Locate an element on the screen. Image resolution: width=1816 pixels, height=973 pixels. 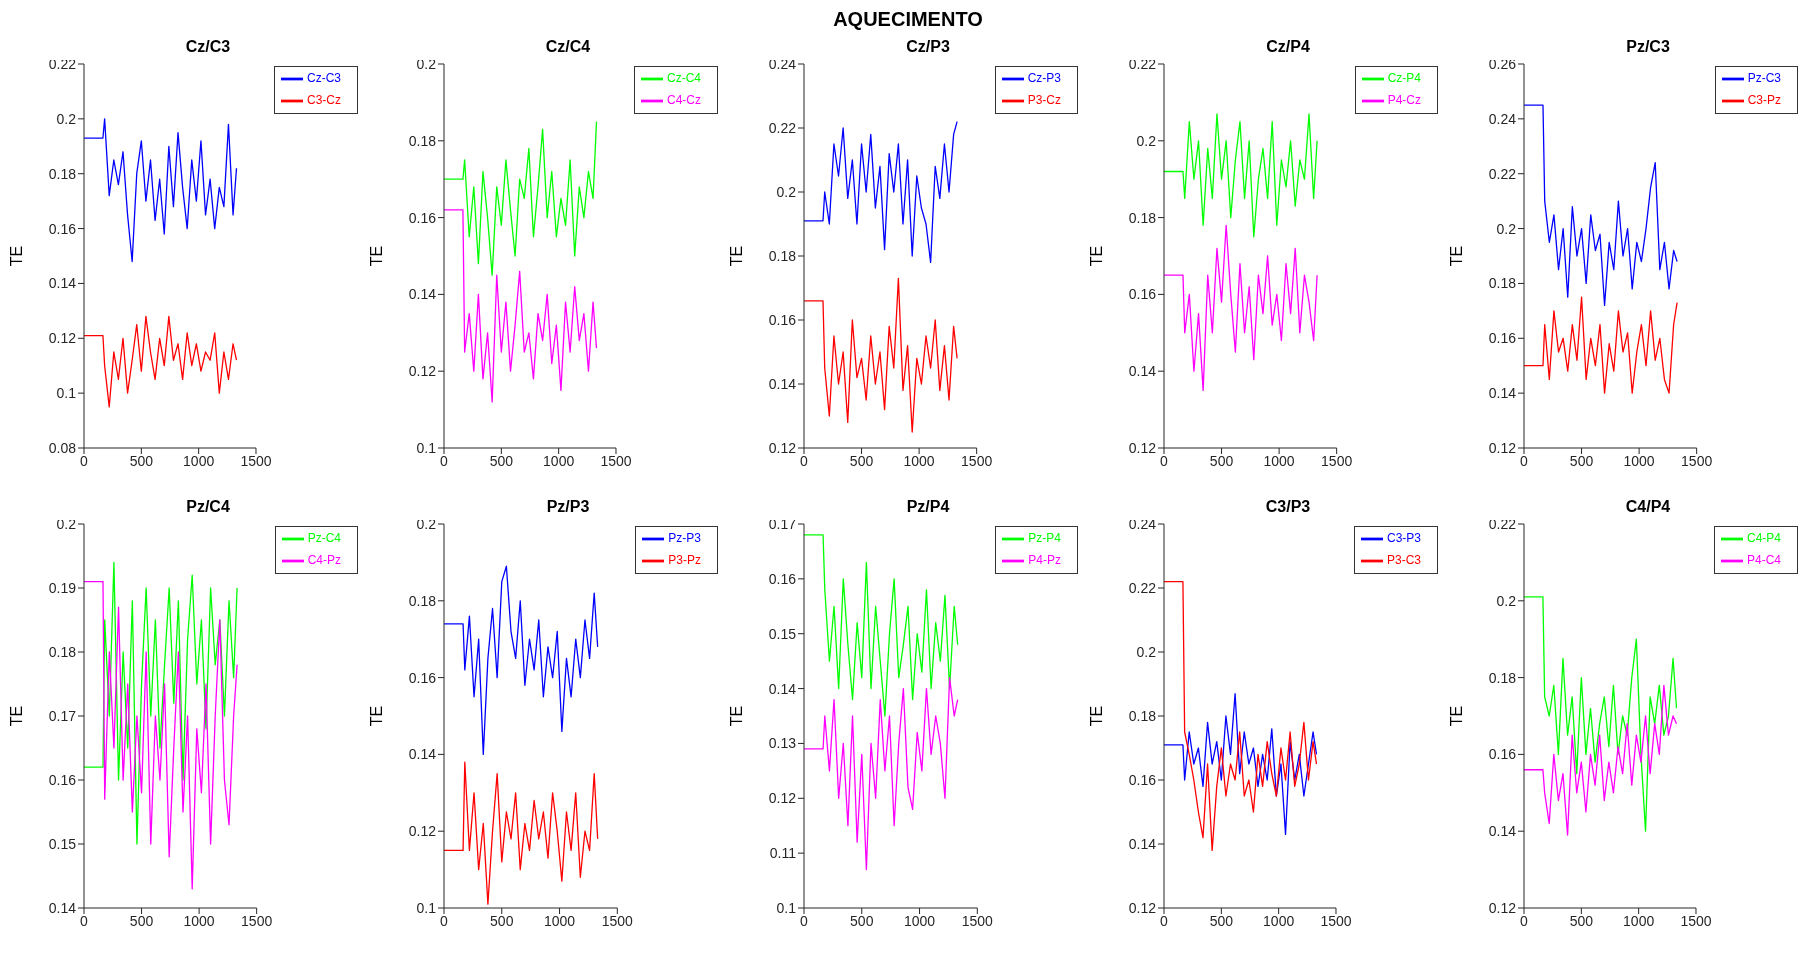
chart-title: Pz/P4 is located at coordinates (927, 507).